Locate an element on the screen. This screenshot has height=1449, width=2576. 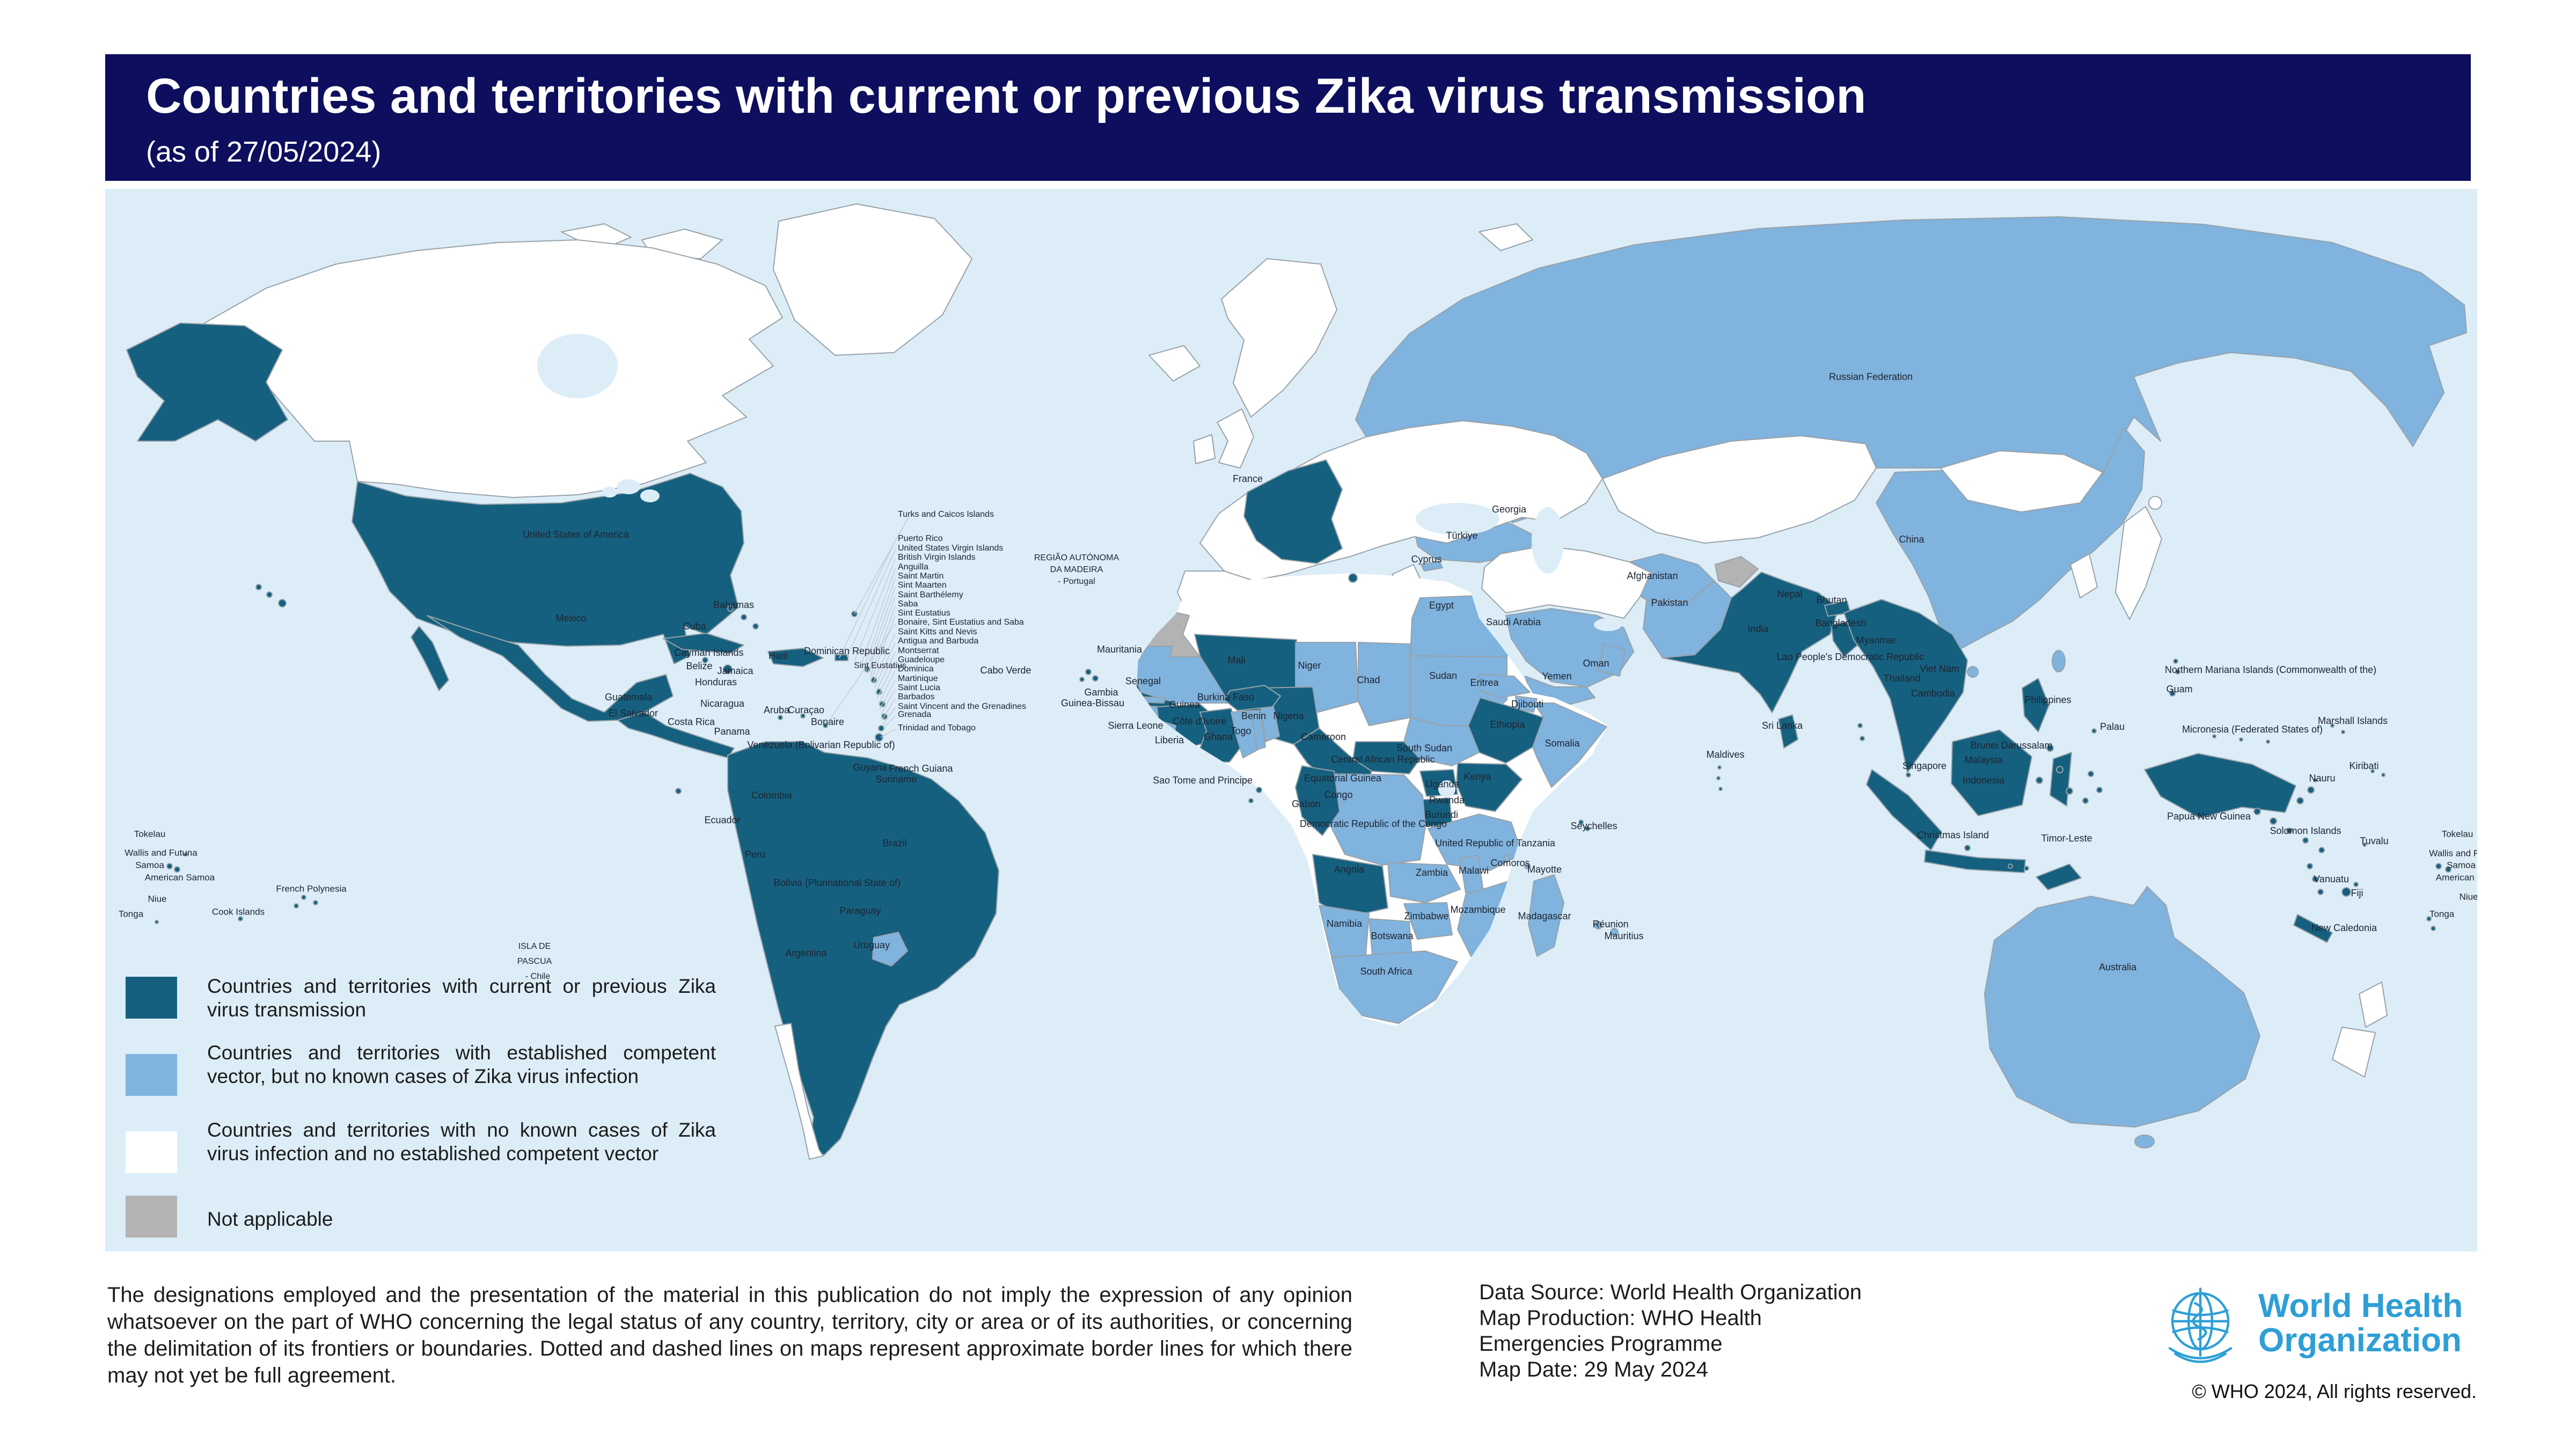
source-line: Data Source: World Health Organization is located at coordinates (1670, 1292).